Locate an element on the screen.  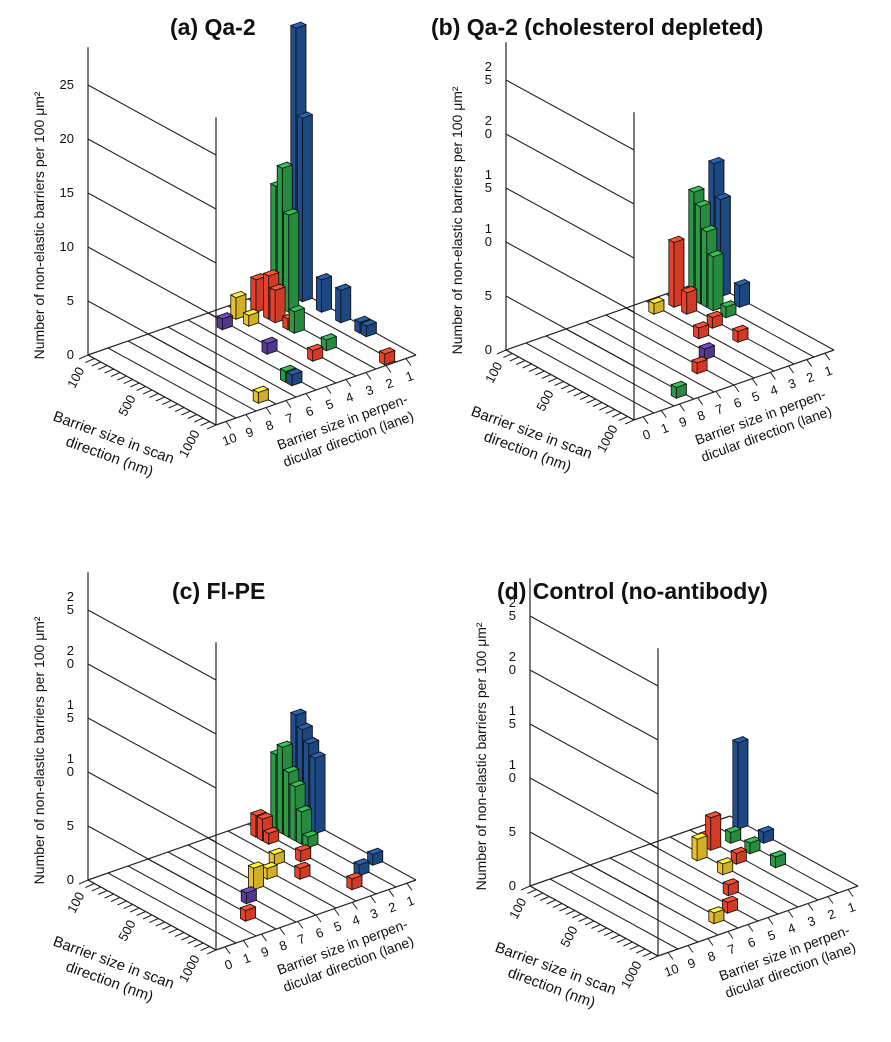
panel-title: (a) Qa-2 is located at coordinates (213, 27).